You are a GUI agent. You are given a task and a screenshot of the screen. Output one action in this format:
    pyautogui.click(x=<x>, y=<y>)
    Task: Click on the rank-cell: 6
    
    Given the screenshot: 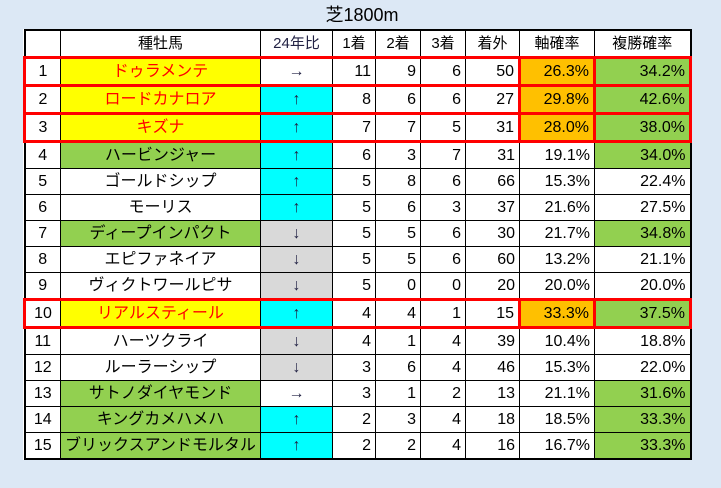 What is the action you would take?
    pyautogui.click(x=42, y=207)
    